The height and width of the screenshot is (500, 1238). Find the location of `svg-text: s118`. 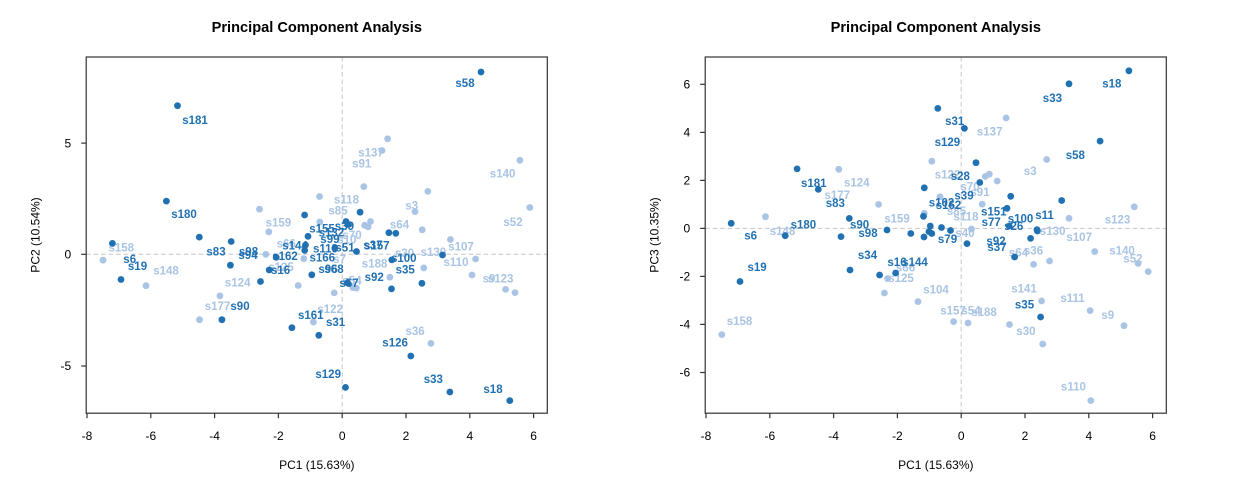

svg-text: s118 is located at coordinates (967, 218).